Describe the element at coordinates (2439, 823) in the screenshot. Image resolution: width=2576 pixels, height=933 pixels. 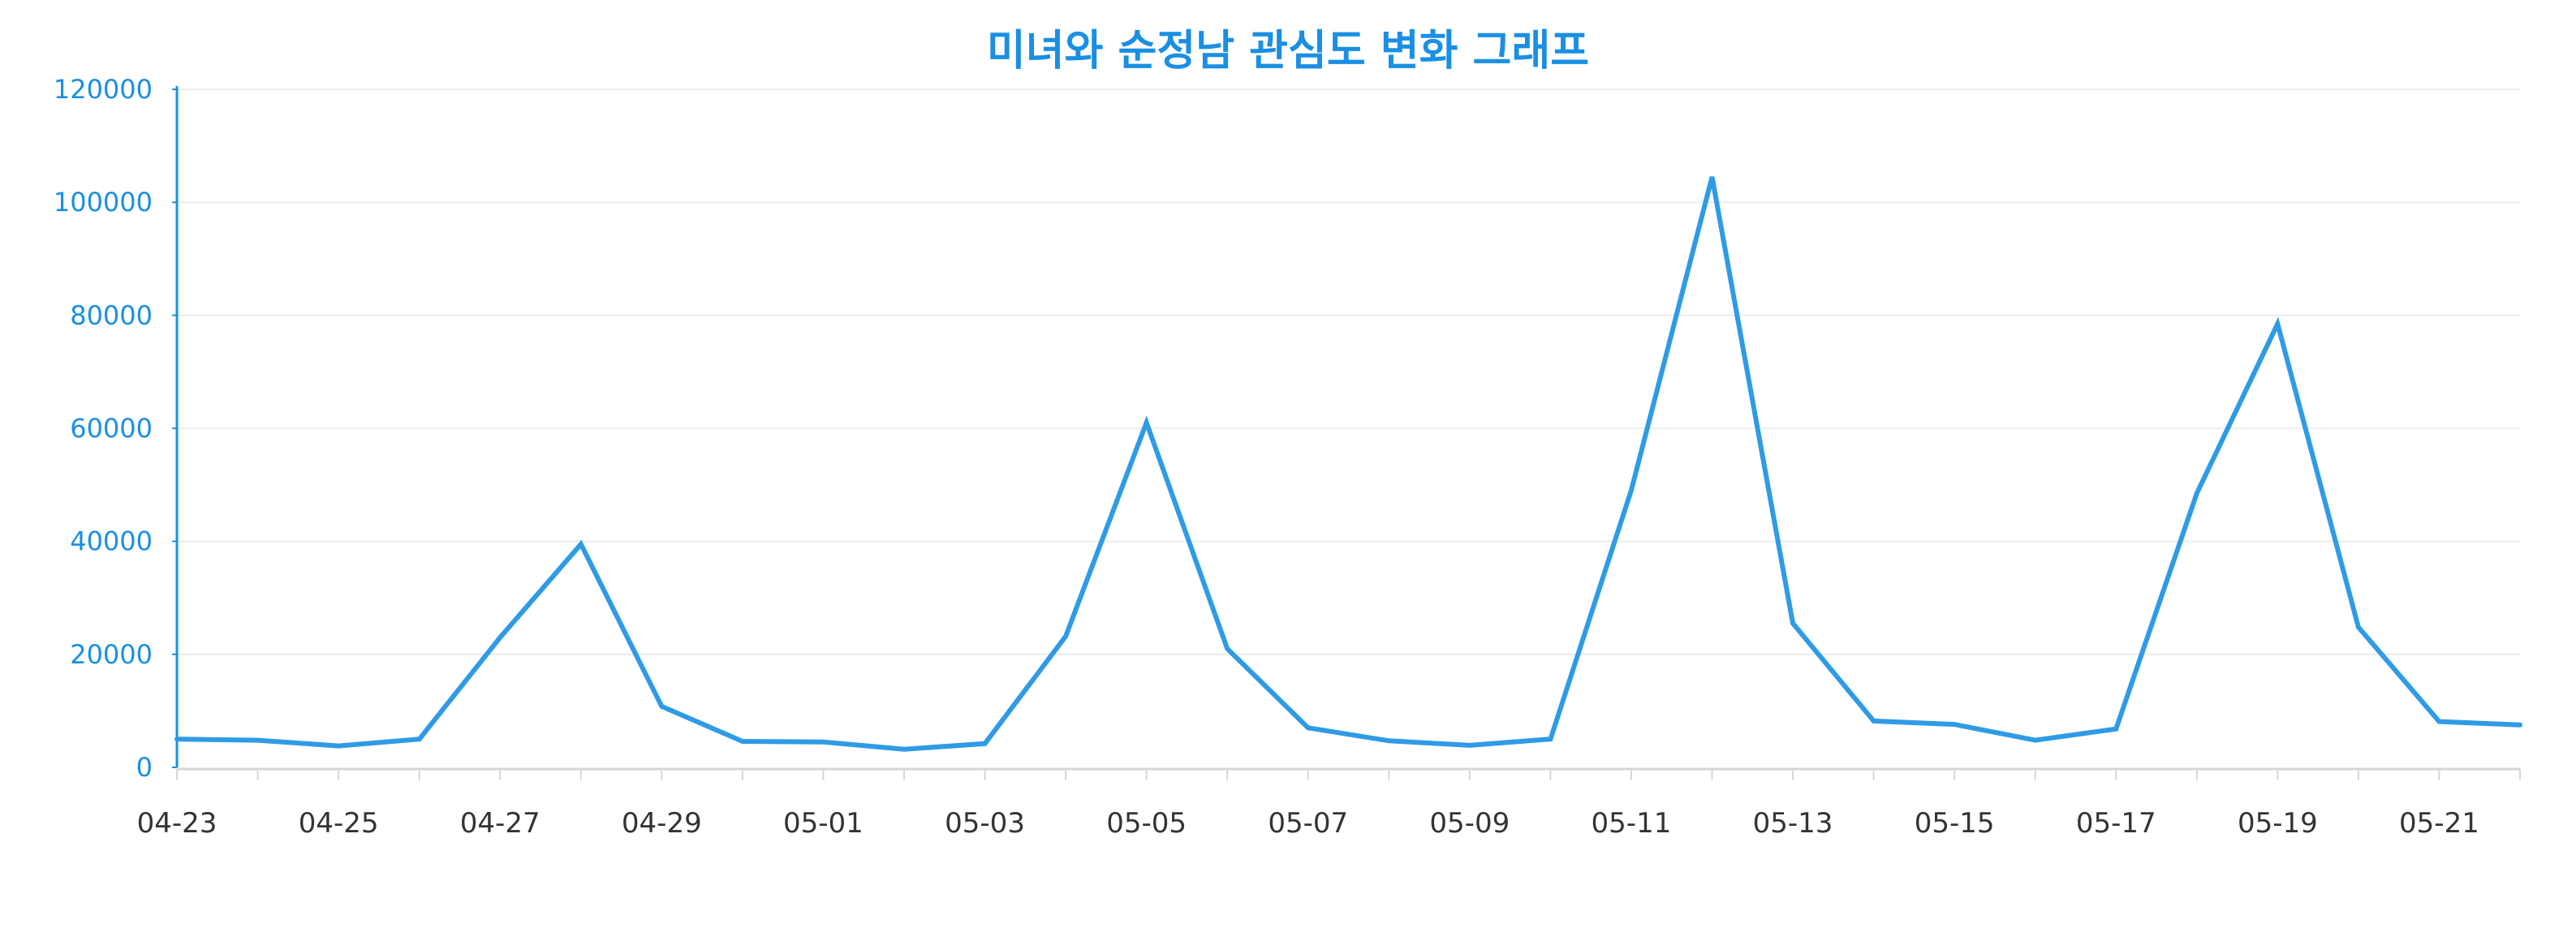
I see `x-tick-label: 05-21` at that location.